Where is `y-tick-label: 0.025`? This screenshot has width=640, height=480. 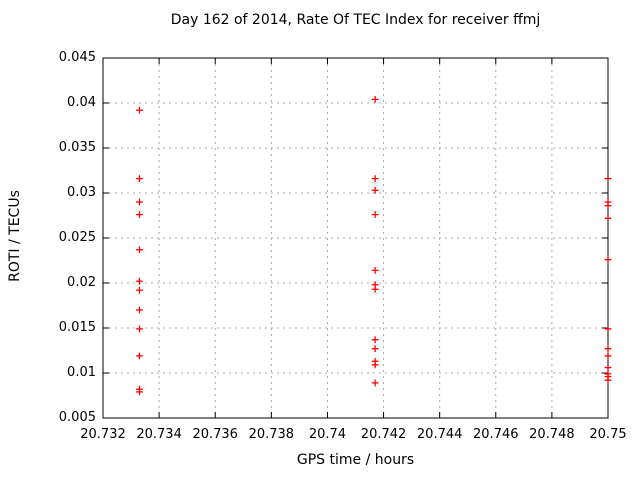 y-tick-label: 0.025 is located at coordinates (77, 237).